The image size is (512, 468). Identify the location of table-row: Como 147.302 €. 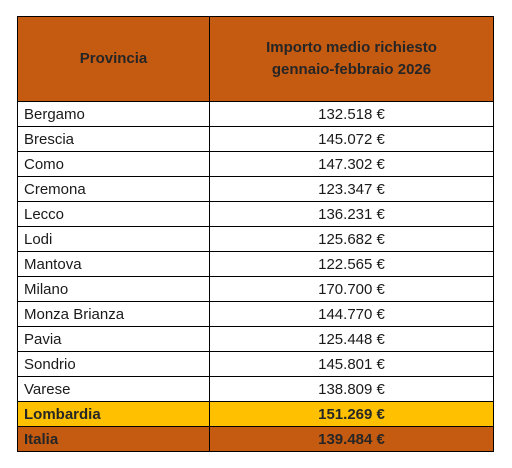
(255, 164).